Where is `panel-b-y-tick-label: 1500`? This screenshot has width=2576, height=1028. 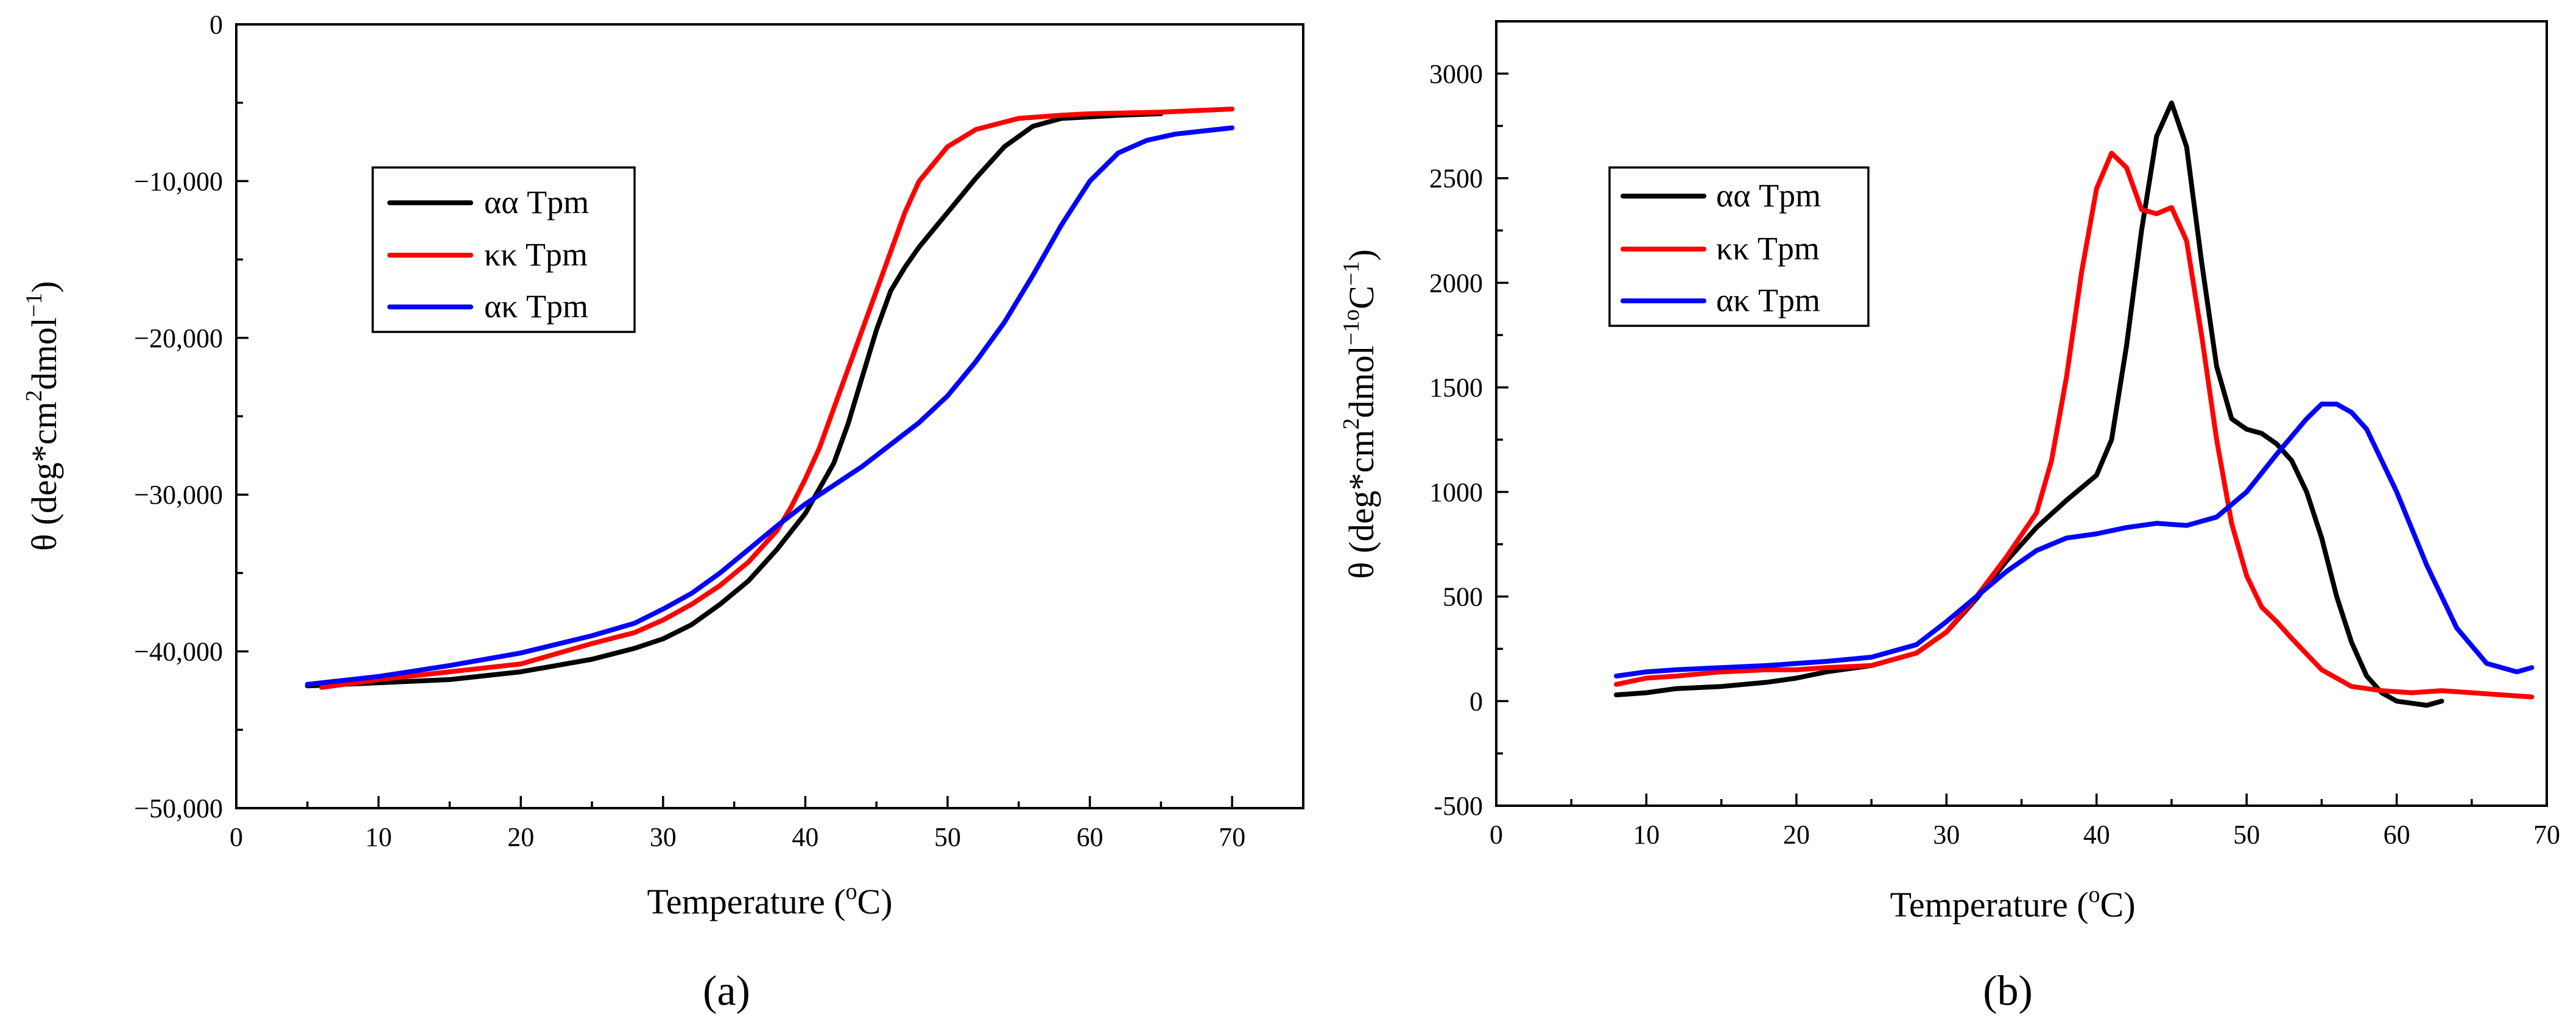 panel-b-y-tick-label: 1500 is located at coordinates (1456, 388).